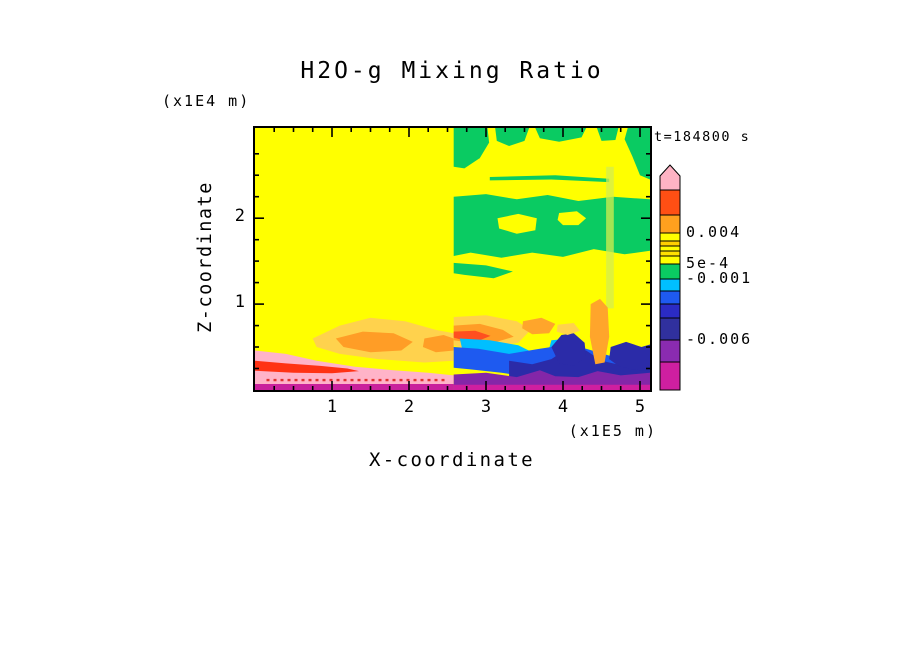  I want to click on colorbar-label: -0.001, so click(719, 278).